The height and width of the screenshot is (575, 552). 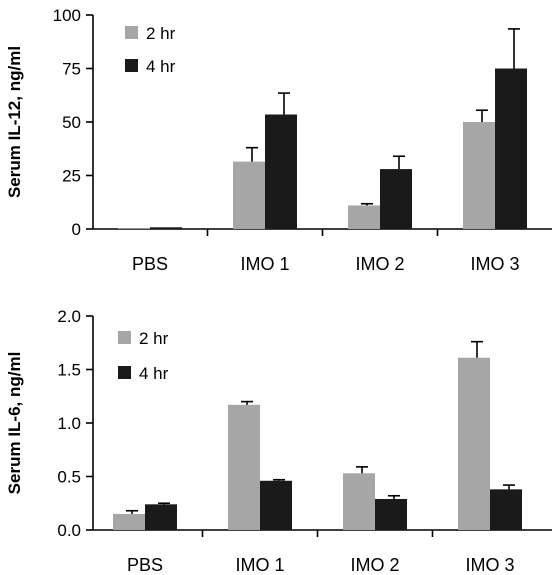 I want to click on y-tick-label: 75, so click(x=71, y=69).